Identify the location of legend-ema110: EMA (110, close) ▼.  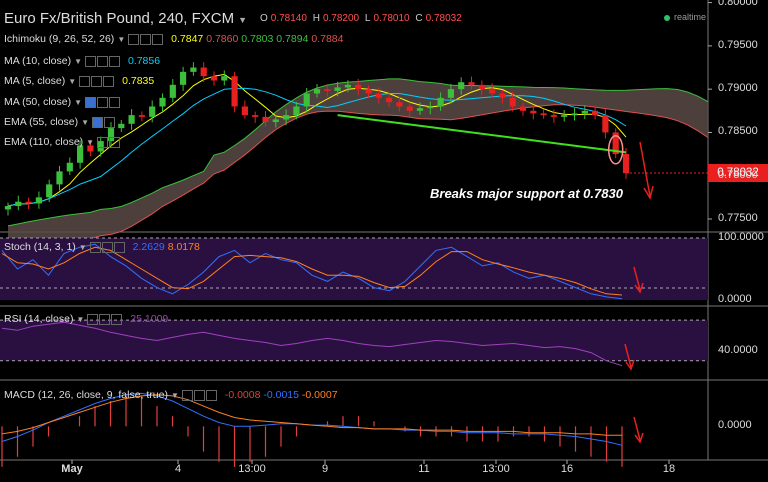
(62, 142).